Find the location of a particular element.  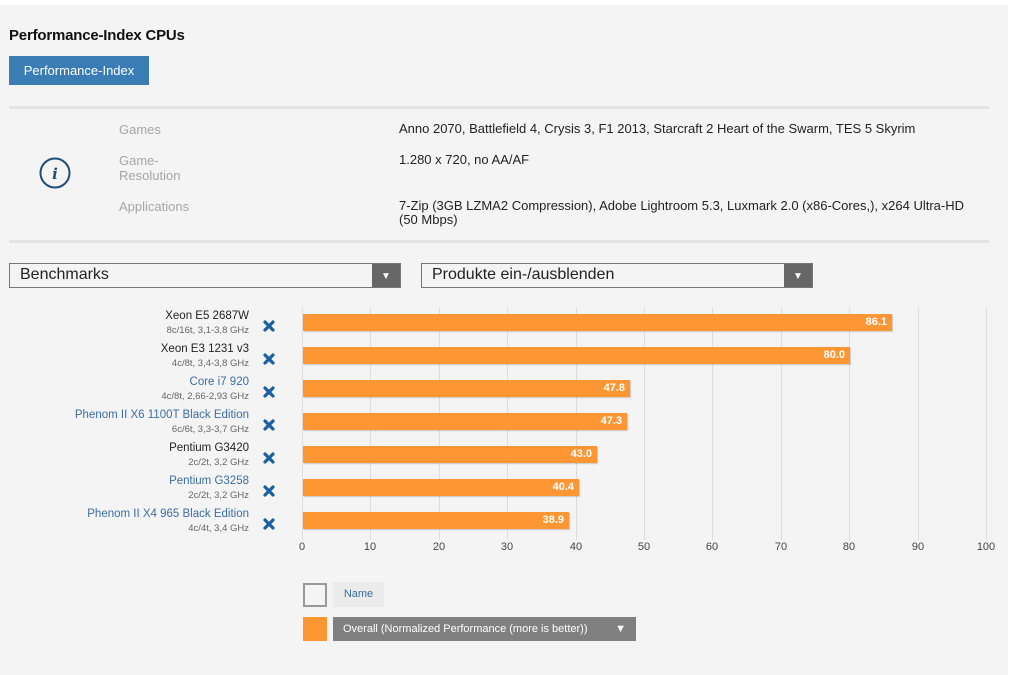

info-value-resolution: 1.280 x 720, no AA/AF is located at coordinates (464, 159).